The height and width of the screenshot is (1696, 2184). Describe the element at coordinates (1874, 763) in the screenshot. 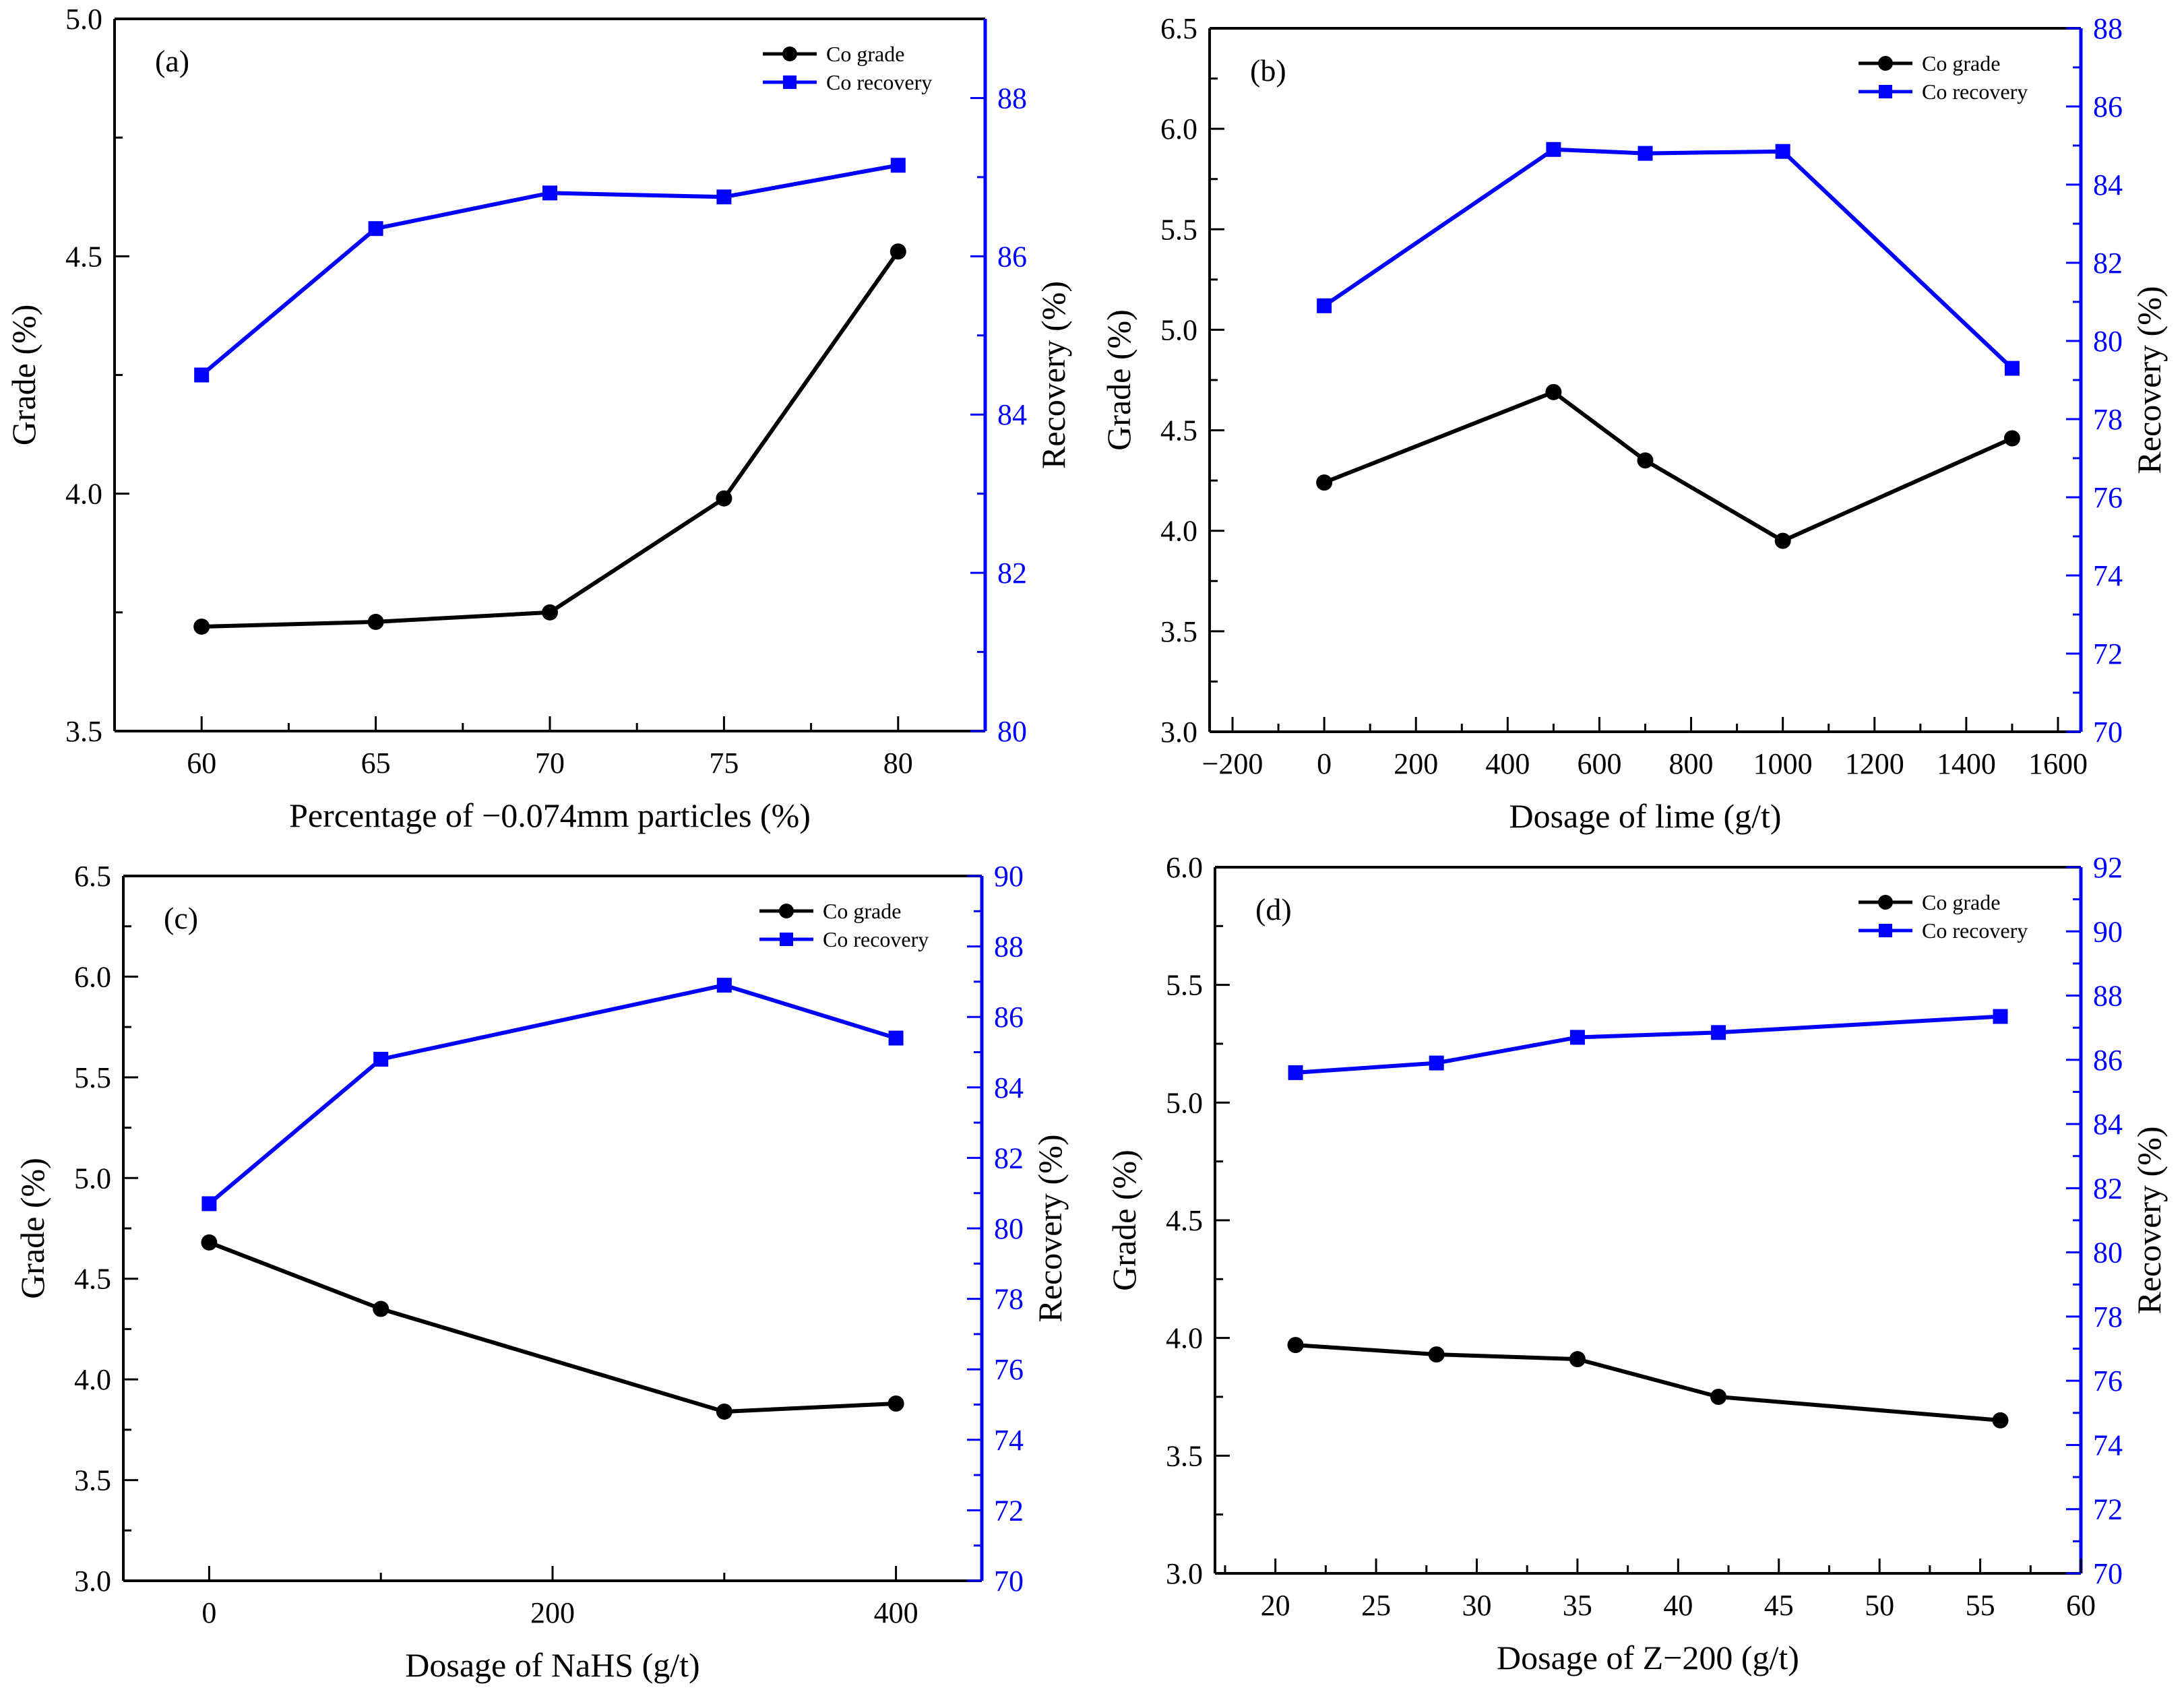

I see `x-tick-label: 1200` at that location.